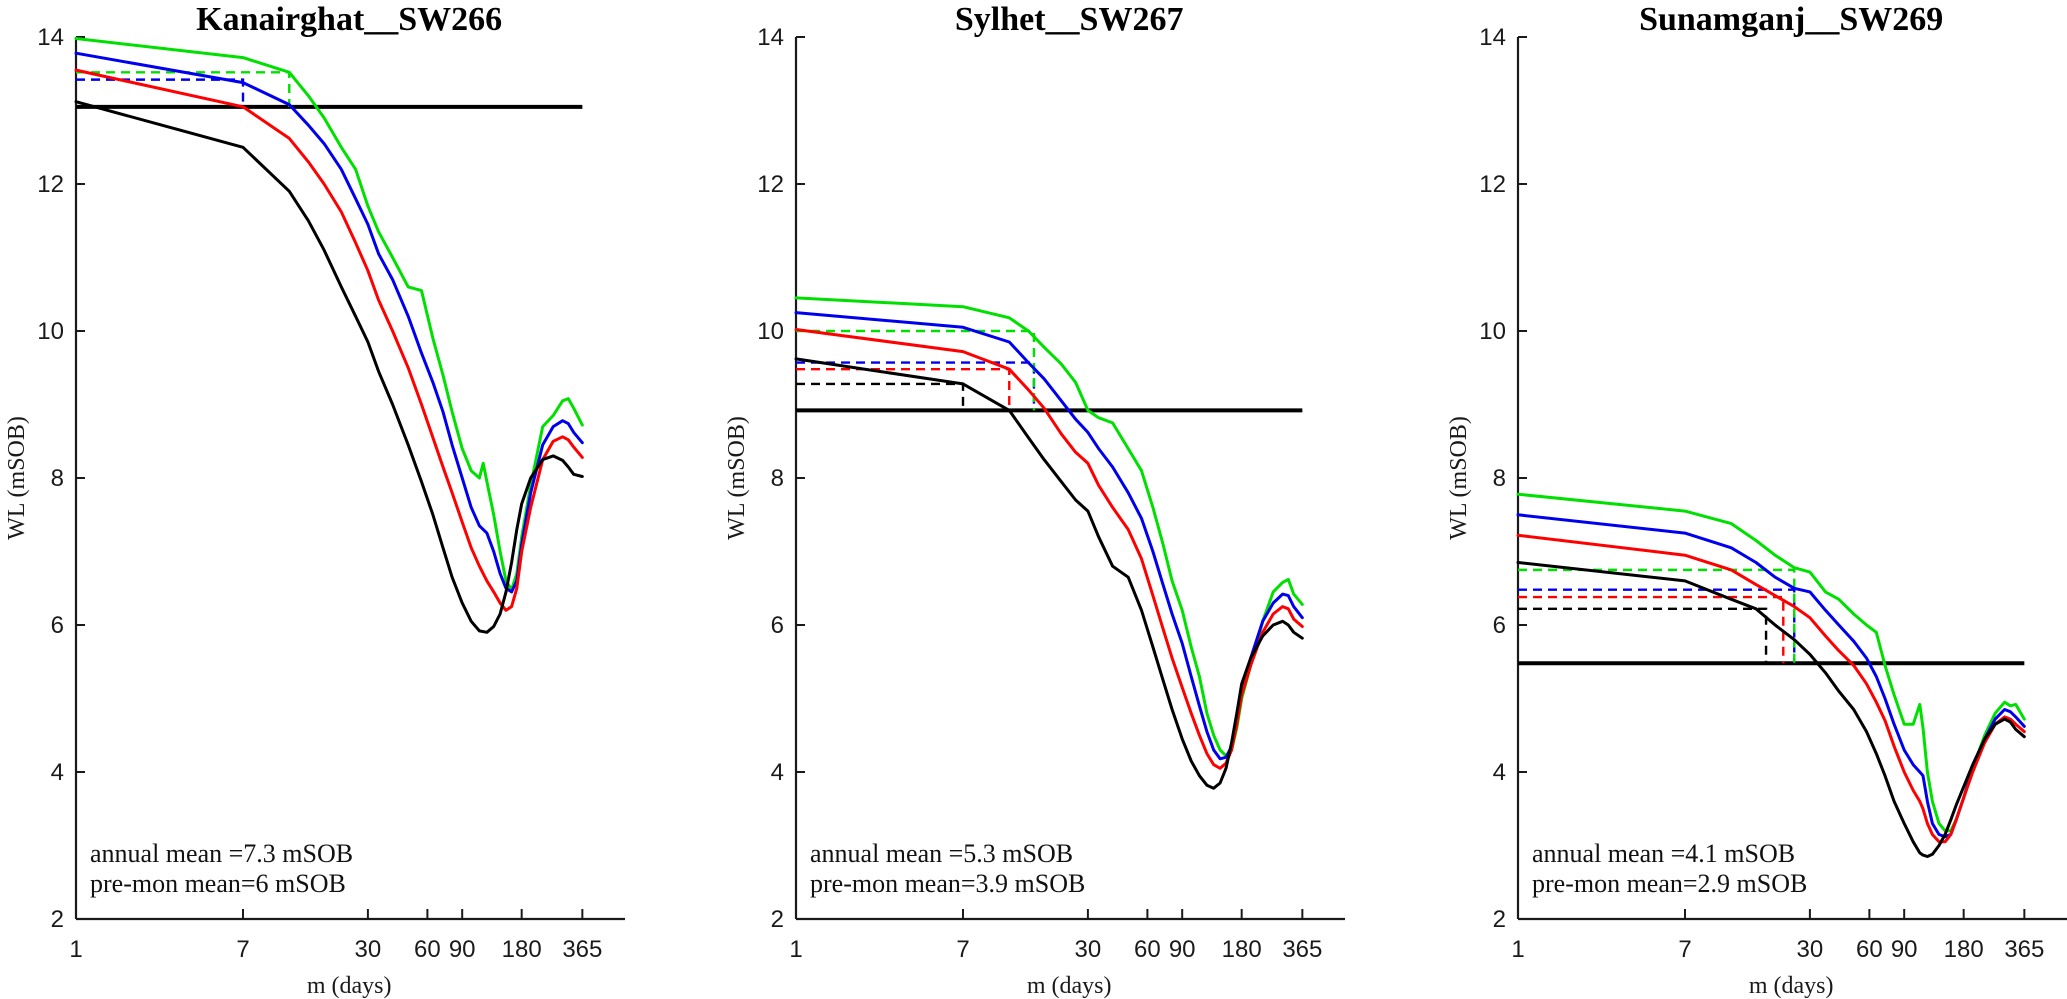 The width and height of the screenshot is (2067, 999). I want to click on pre-monsoon-mean-annotation: pre-mon mean=2.9 mSOB, so click(1669, 883).